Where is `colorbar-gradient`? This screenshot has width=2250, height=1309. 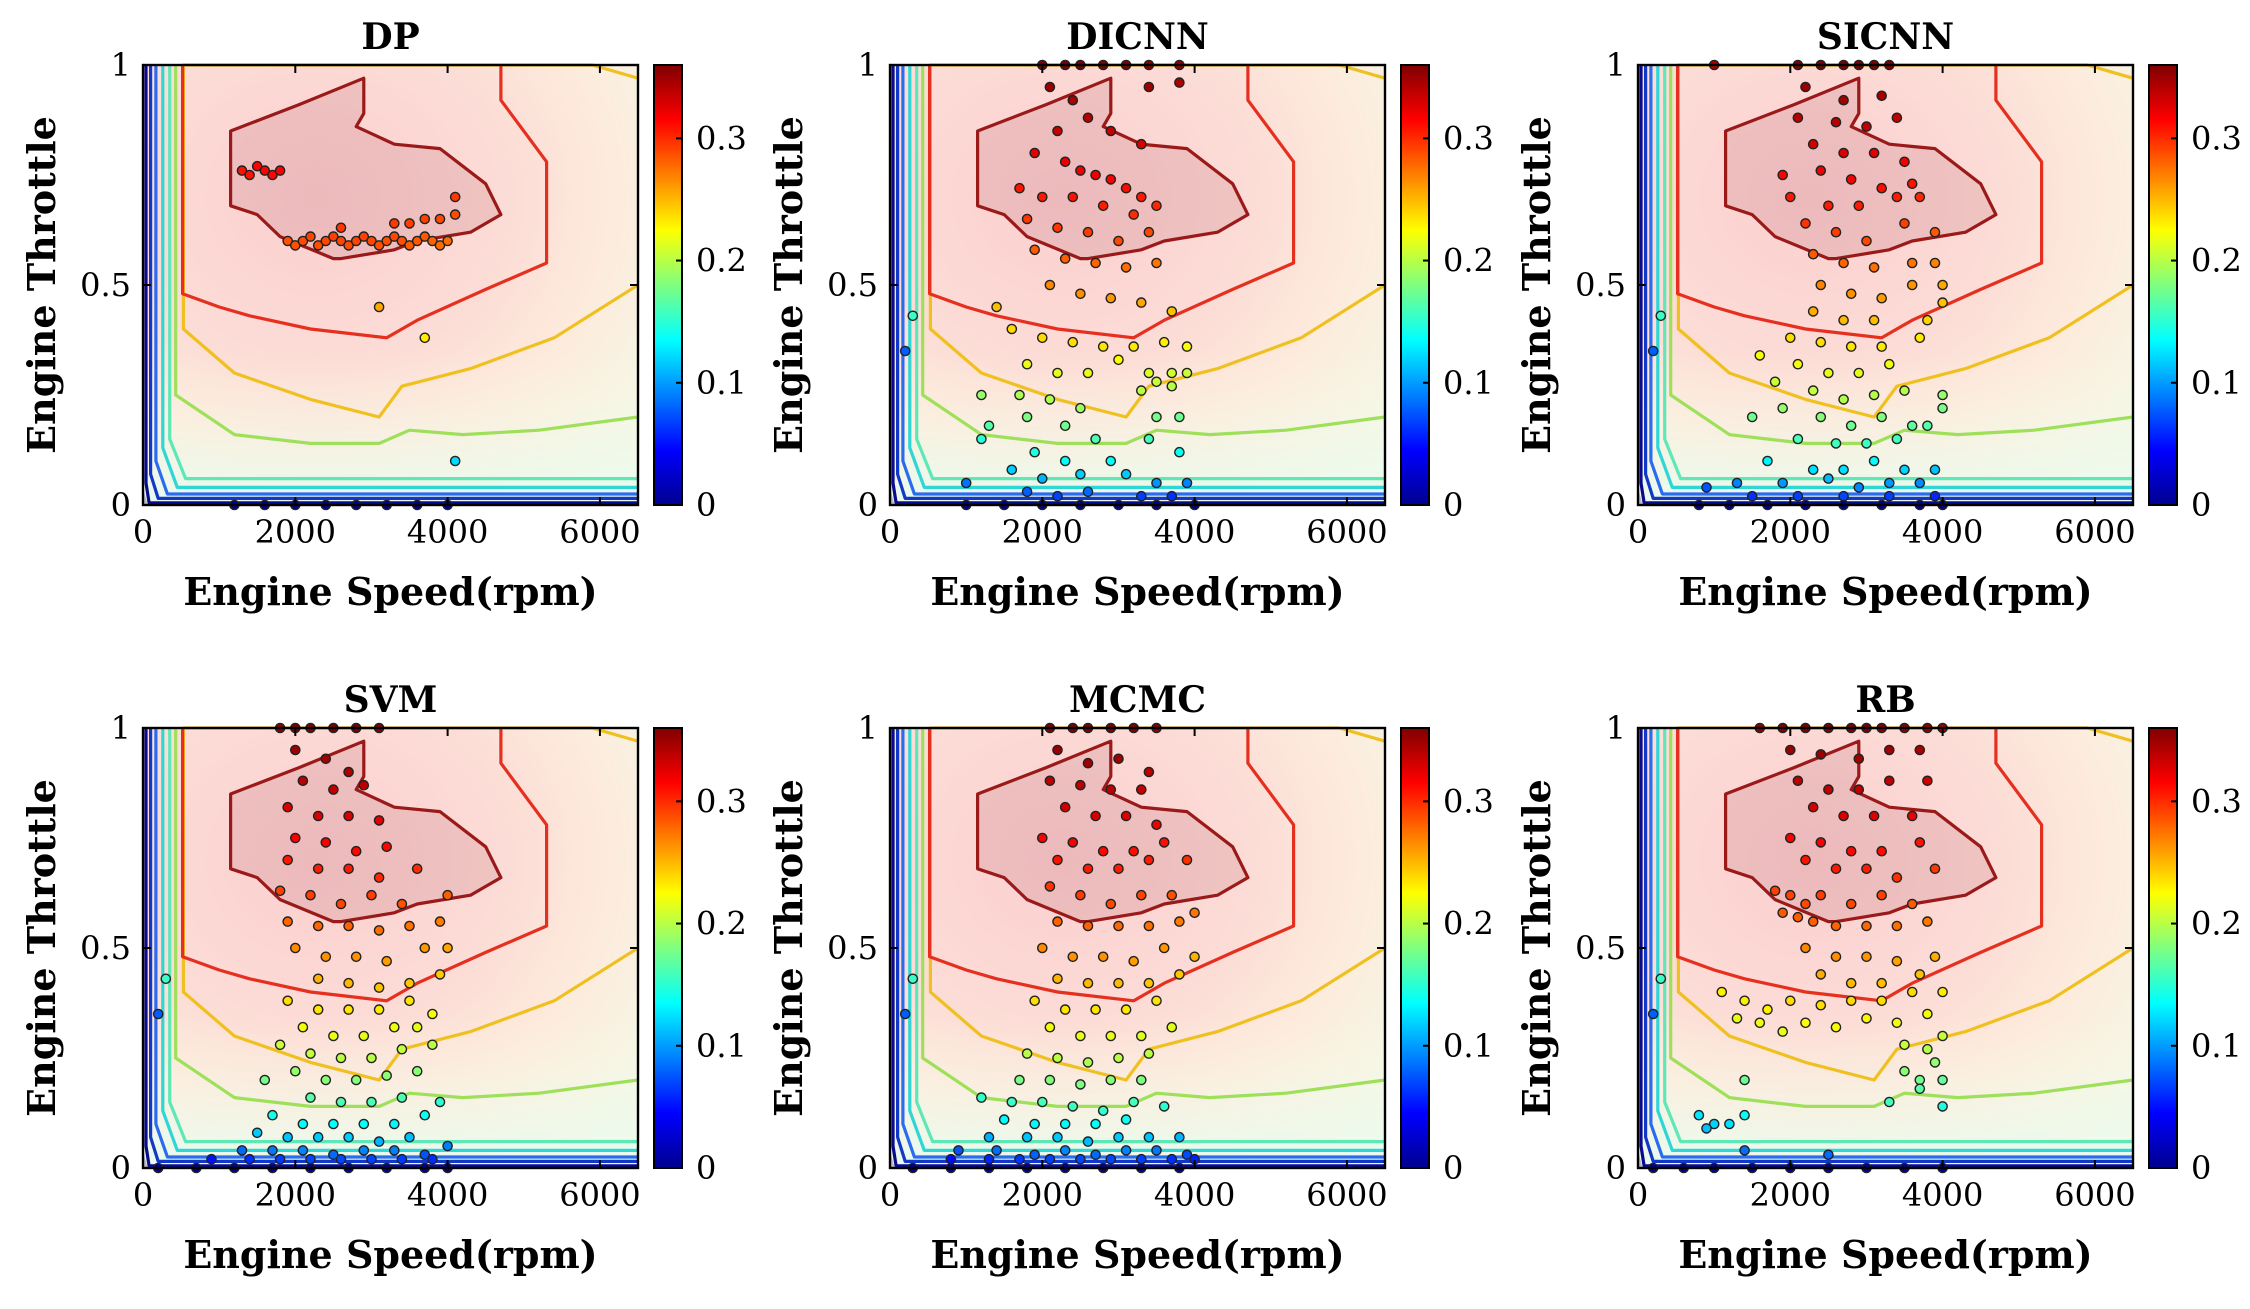 colorbar-gradient is located at coordinates (668, 948).